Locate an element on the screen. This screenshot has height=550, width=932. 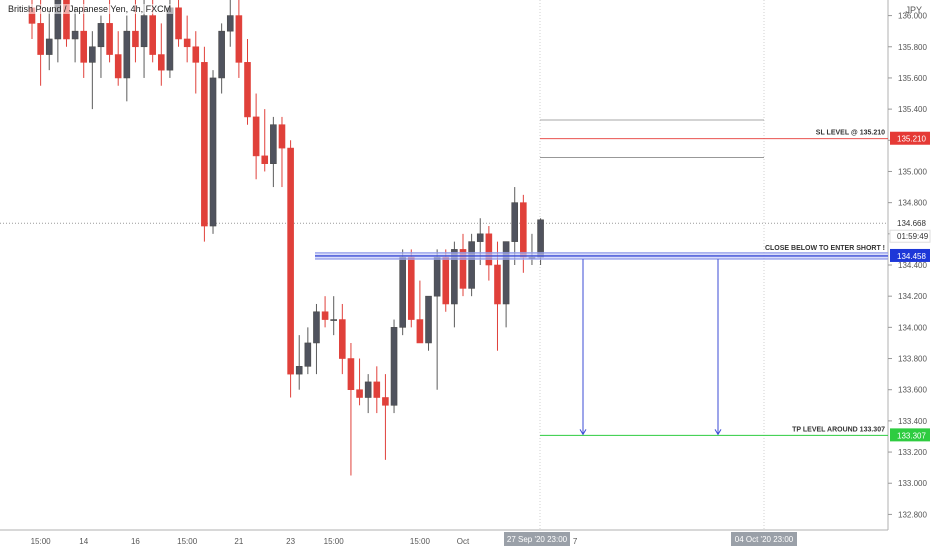
chart-title: British Pound / Japanese Yen, 4h, FXCM is located at coordinates (90, 9).